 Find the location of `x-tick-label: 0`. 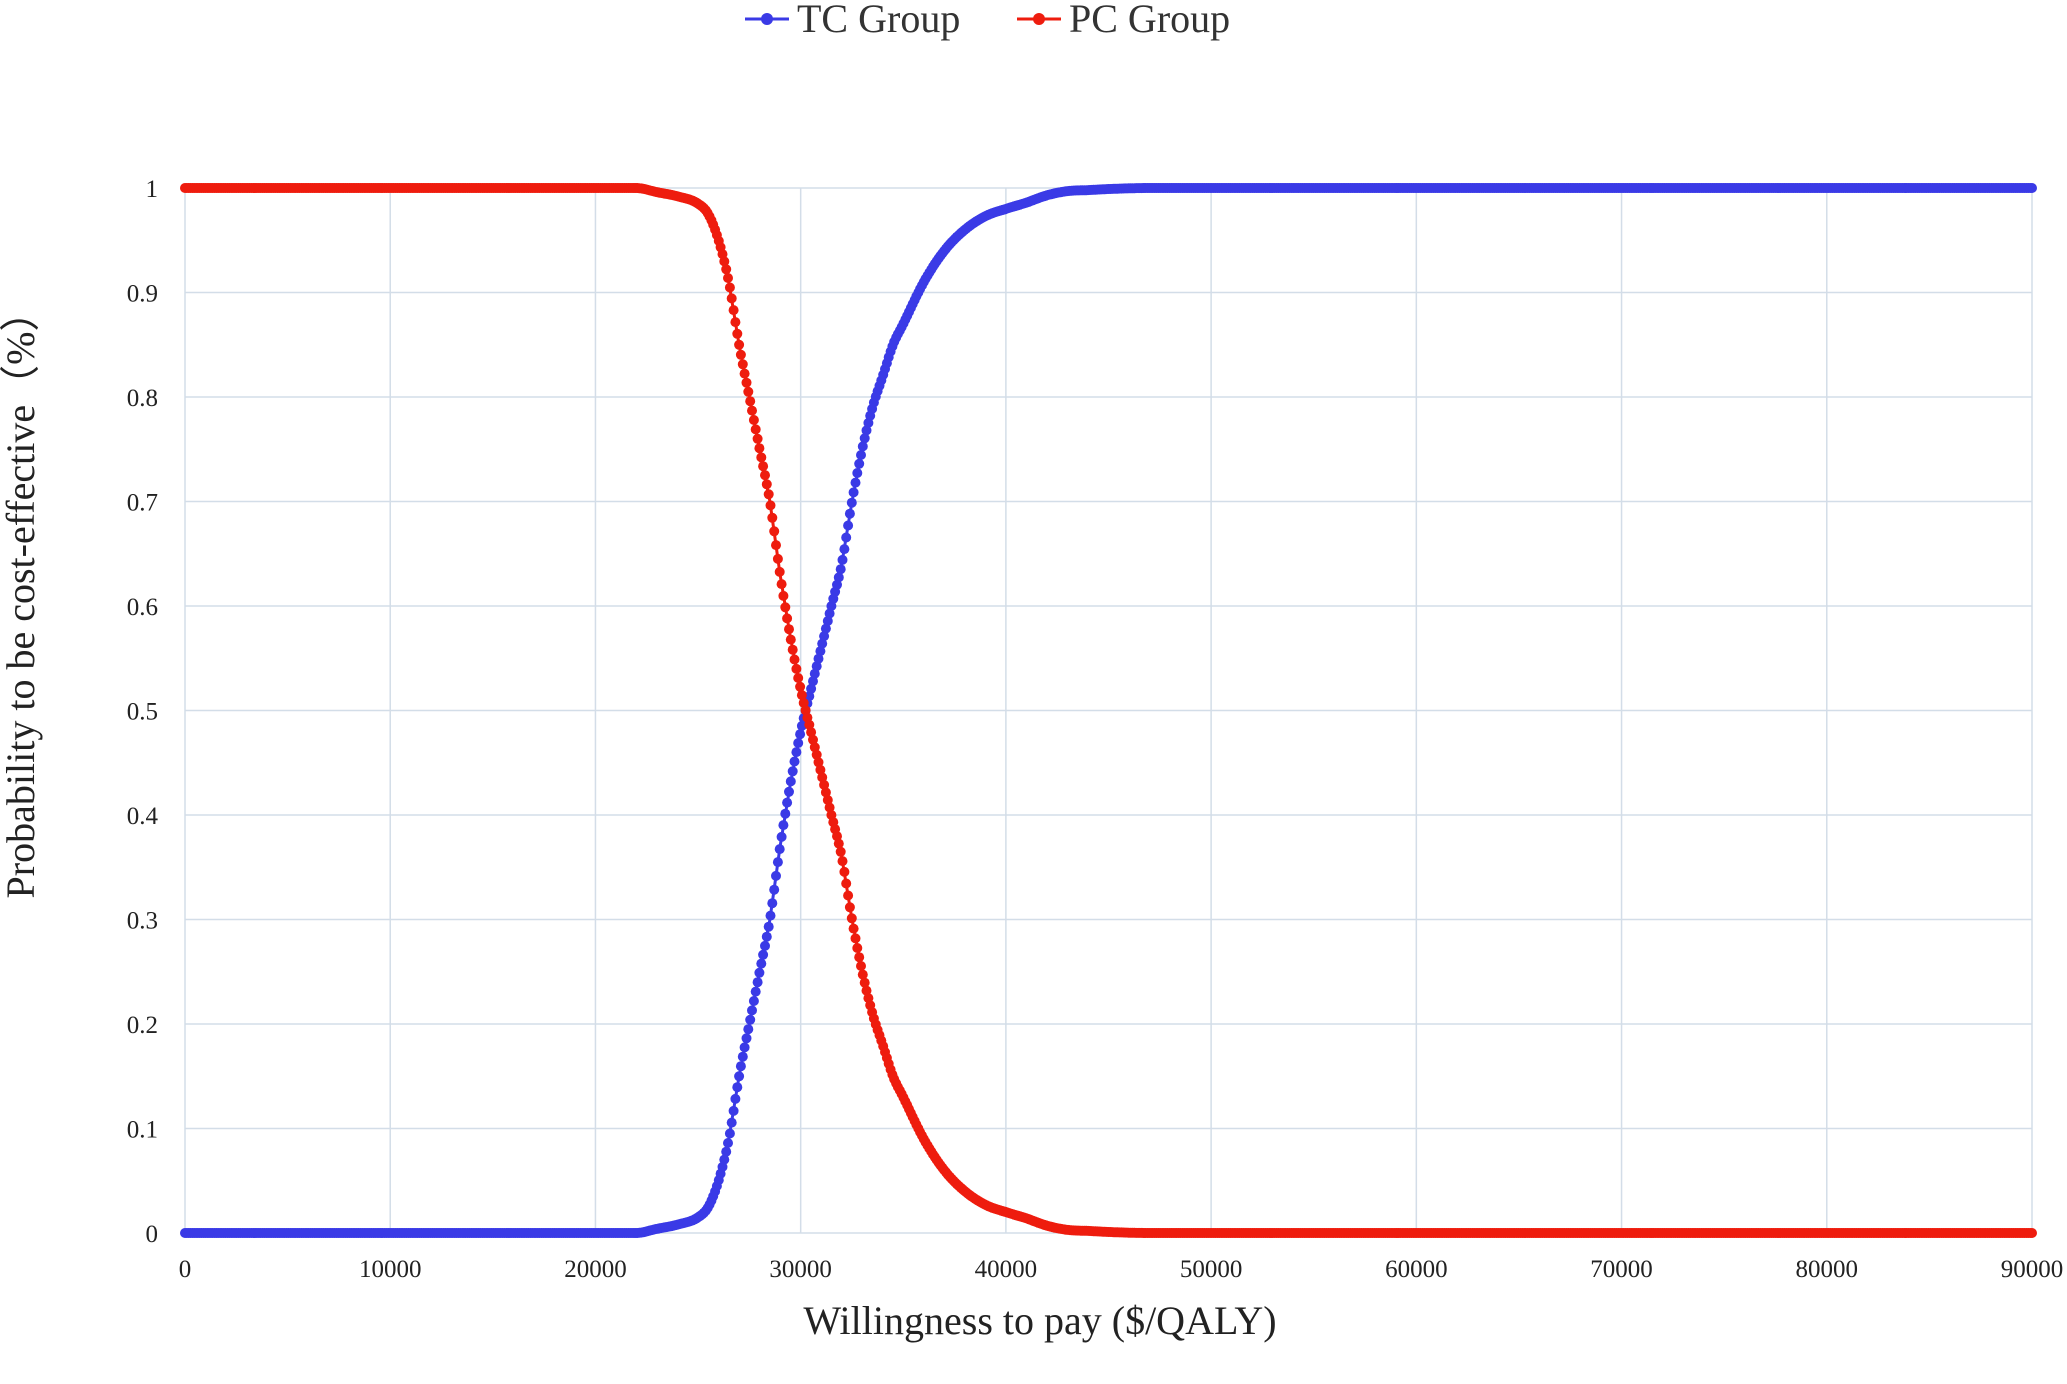

x-tick-label: 0 is located at coordinates (185, 1269).